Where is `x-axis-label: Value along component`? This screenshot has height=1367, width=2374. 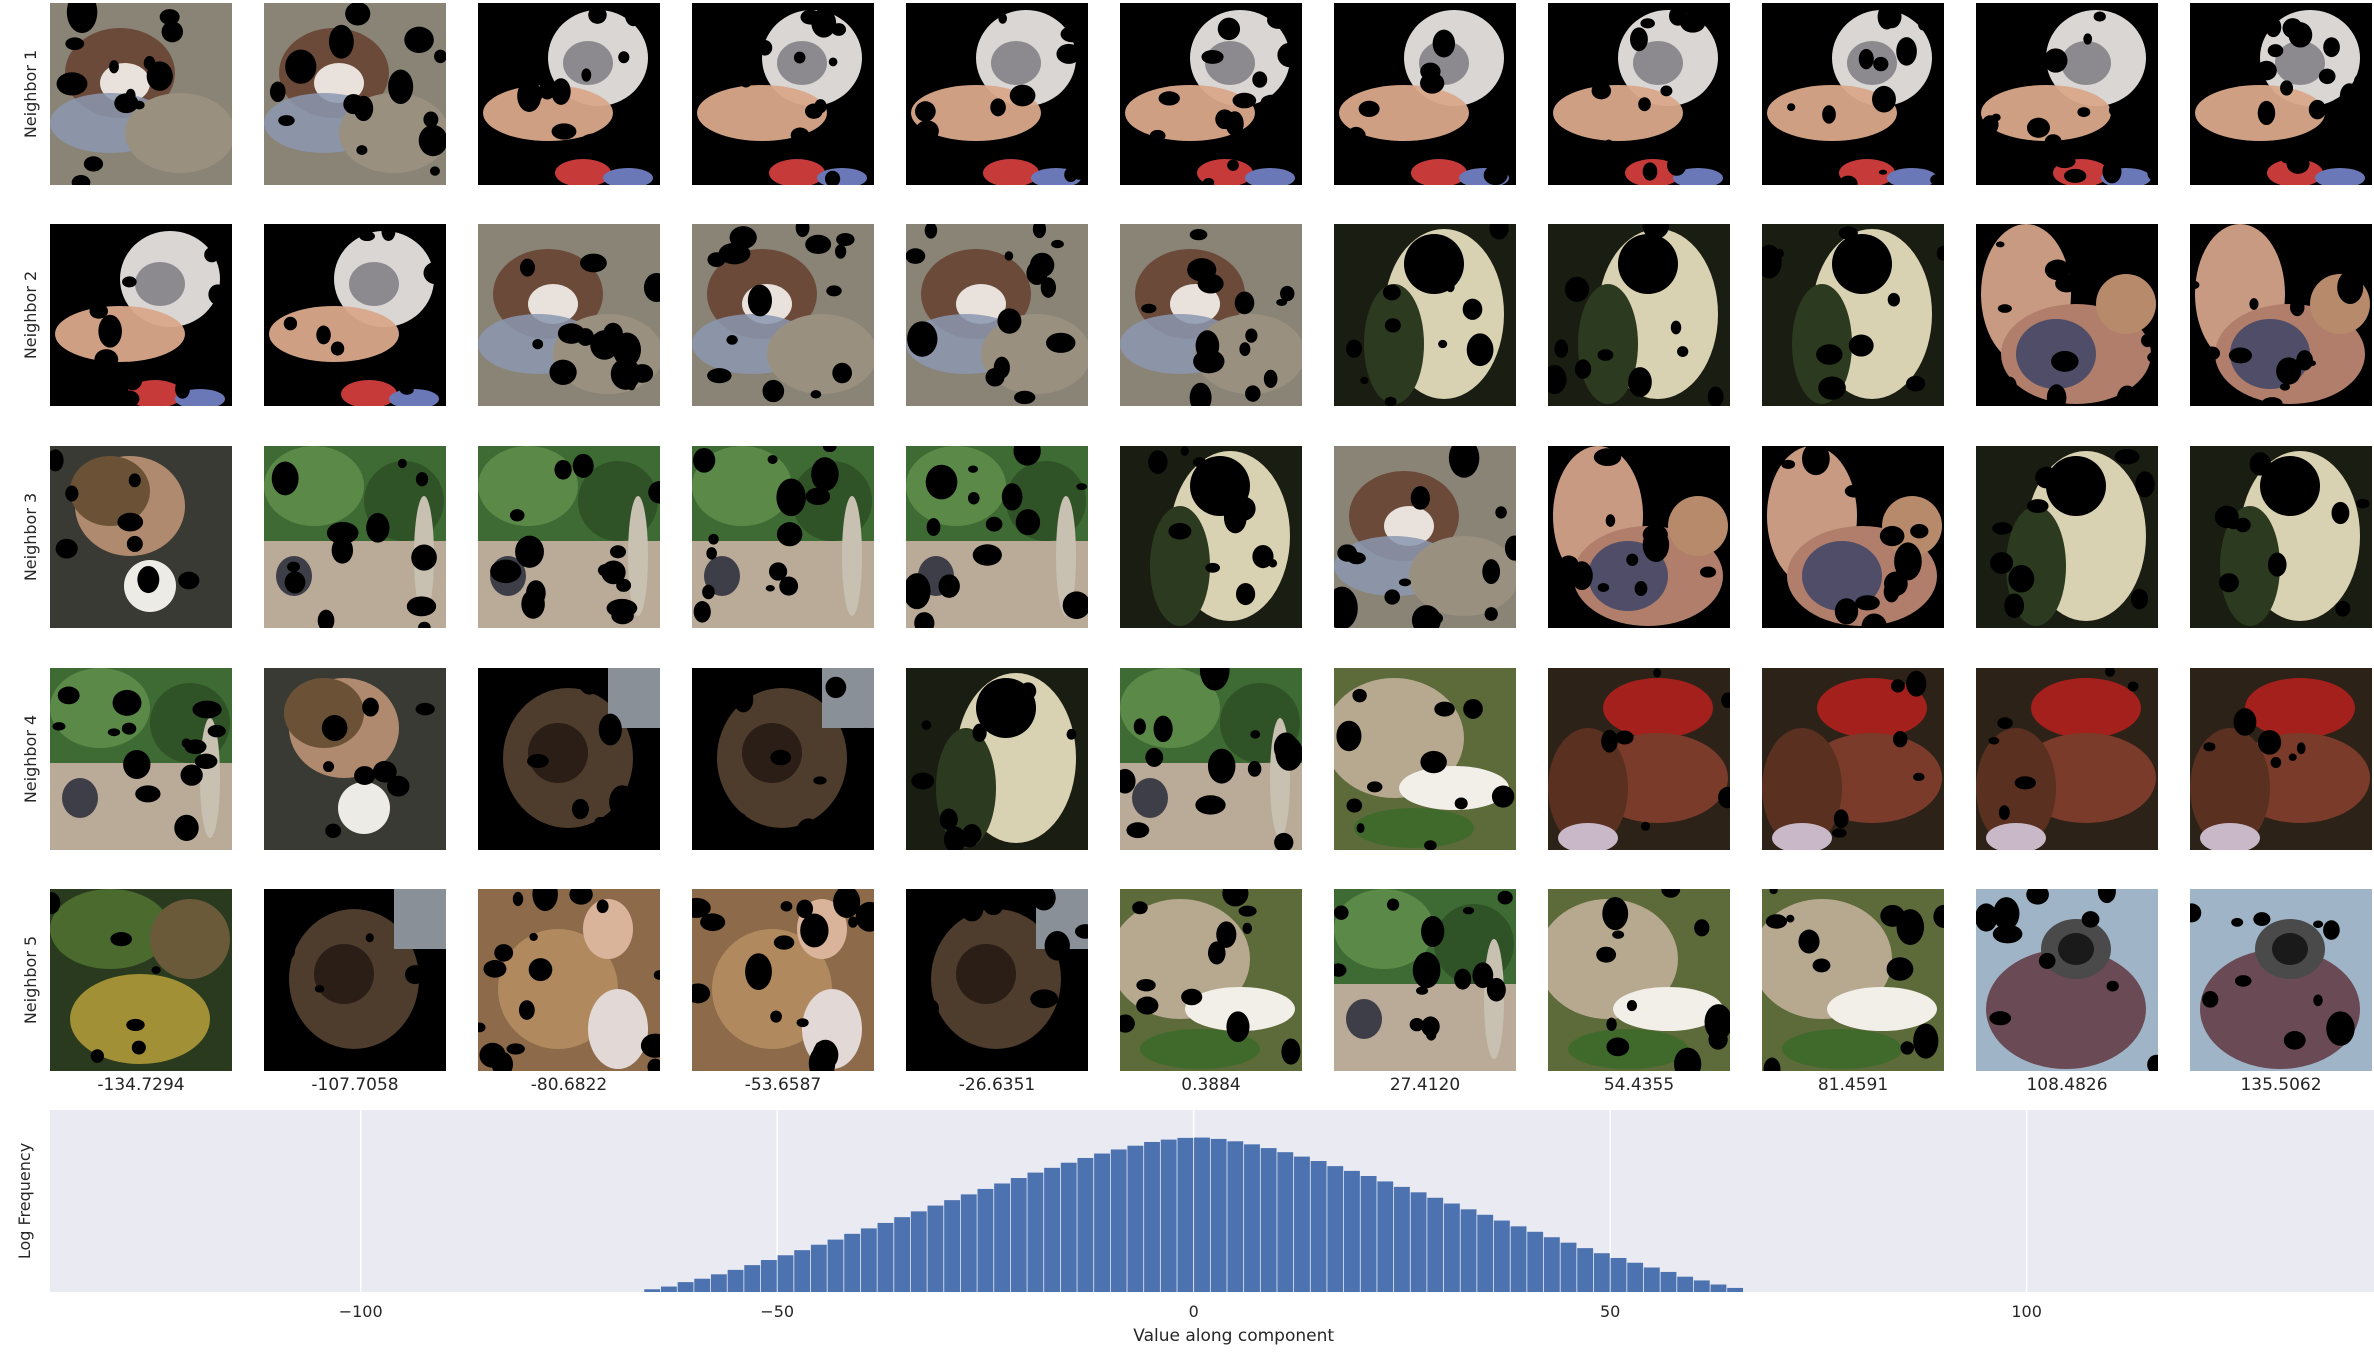 x-axis-label: Value along component is located at coordinates (1233, 1336).